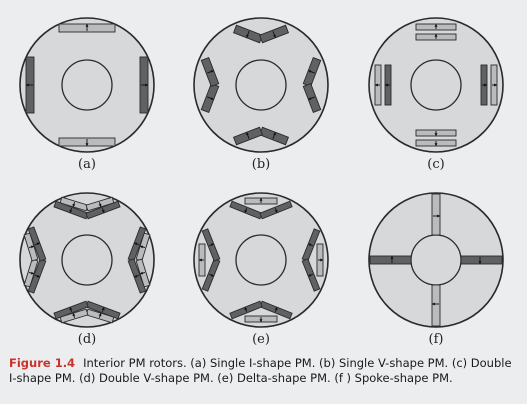  What do you see at coordinates (436, 339) in the screenshot?
I see `panel-label-f: (f)` at bounding box center [436, 339].